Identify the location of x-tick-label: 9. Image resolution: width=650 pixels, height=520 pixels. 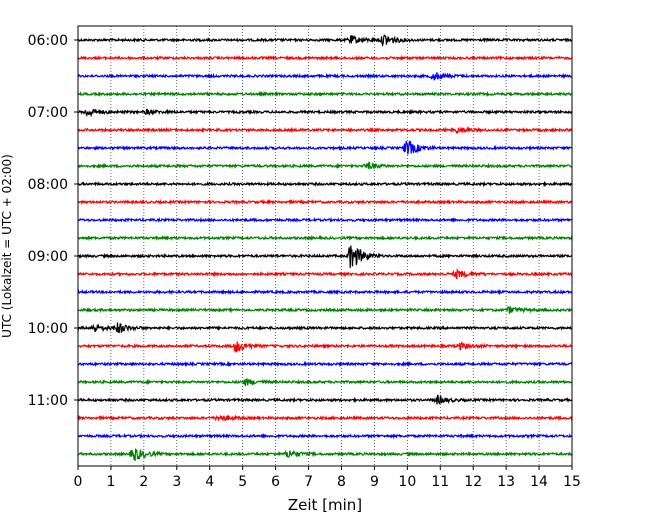
(374, 482).